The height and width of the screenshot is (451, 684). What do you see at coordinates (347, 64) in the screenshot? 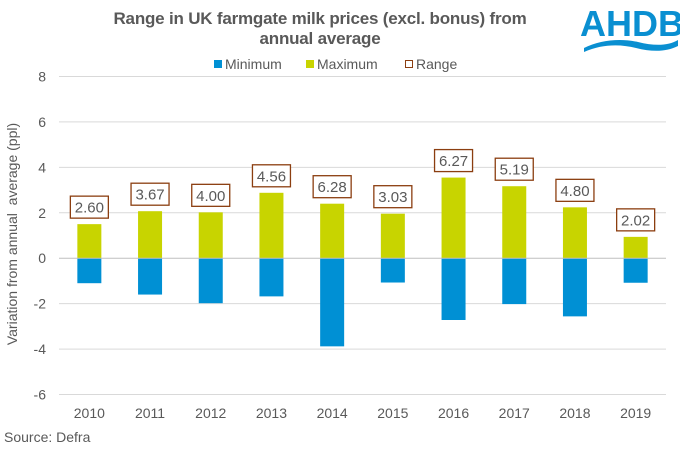
I see `legend-label-maximum: Maximum` at bounding box center [347, 64].